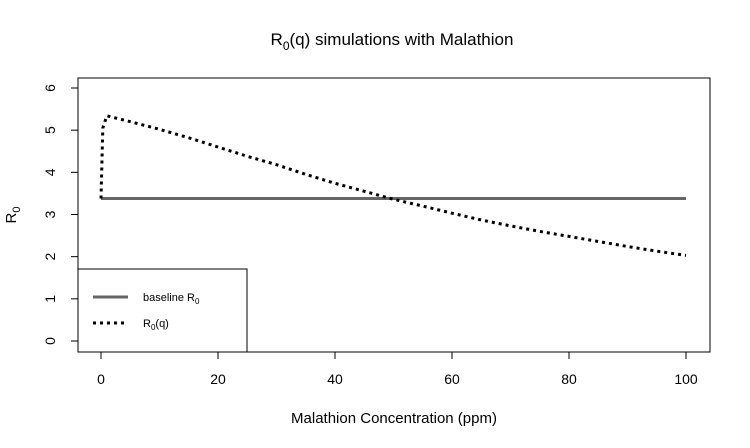 This screenshot has width=750, height=448. I want to click on y-tick-label-6: 6, so click(50, 88).